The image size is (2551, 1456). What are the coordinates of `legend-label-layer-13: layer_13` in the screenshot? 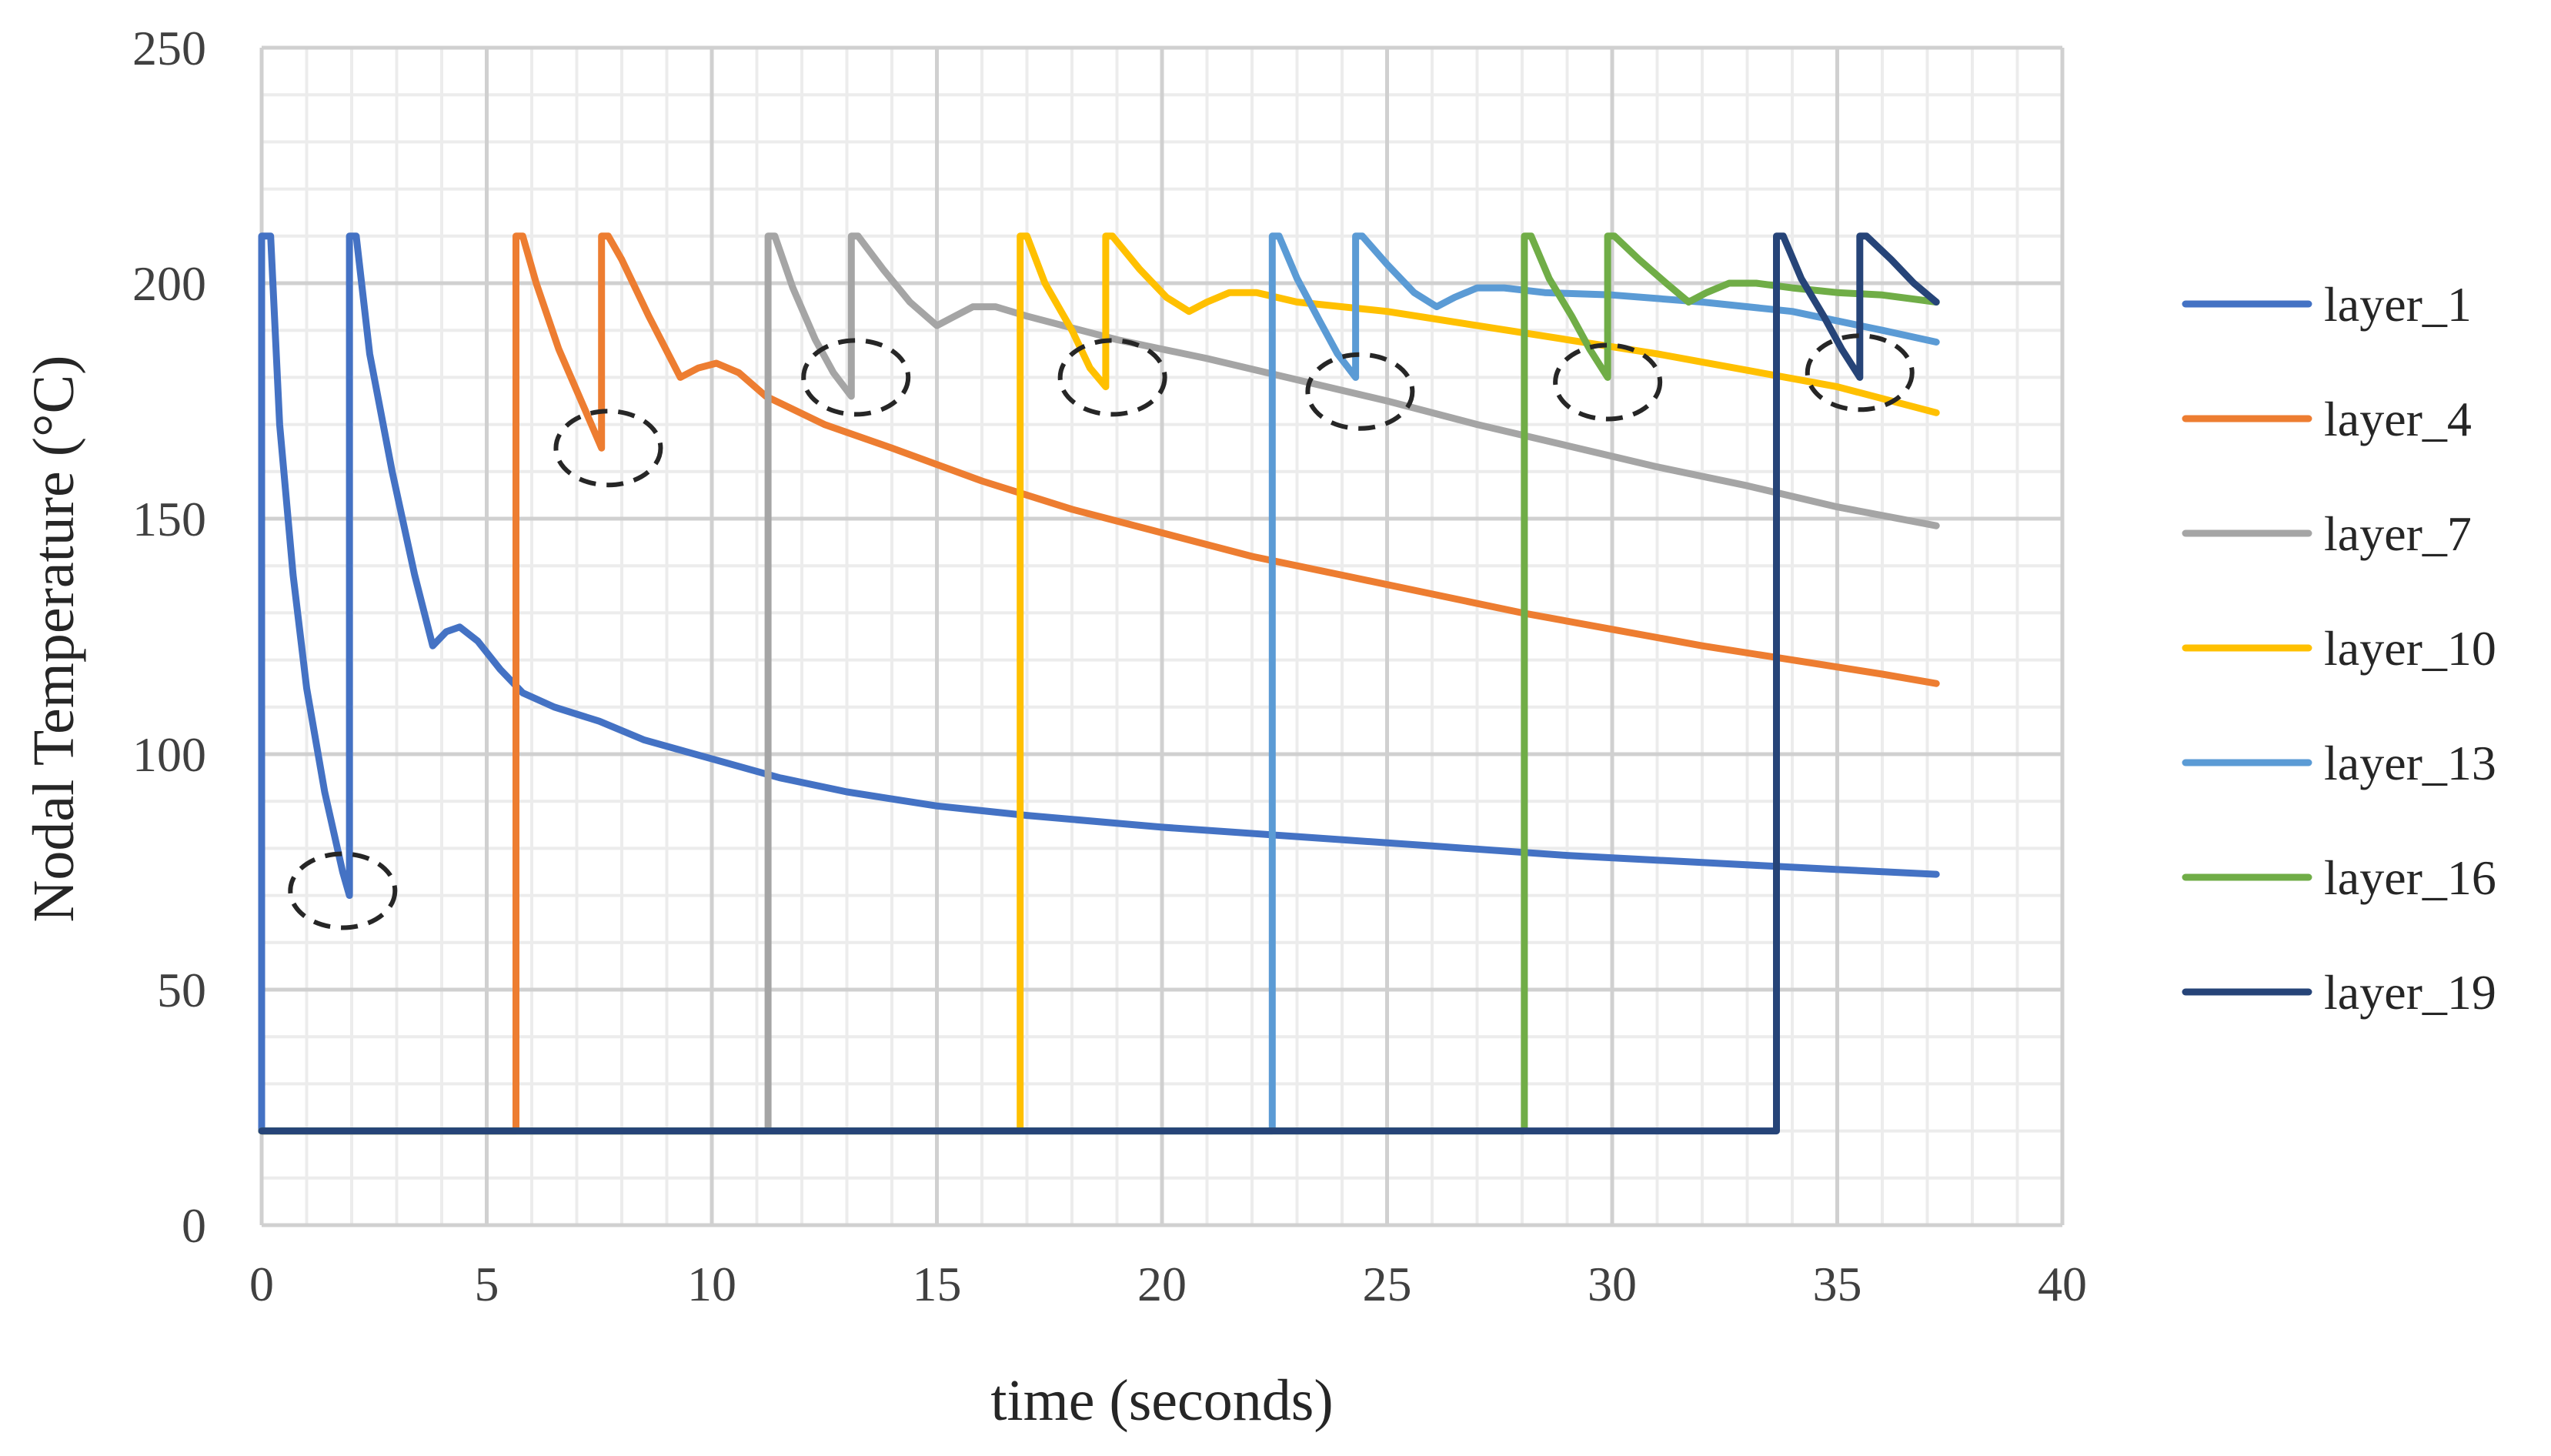 It's located at (2410, 763).